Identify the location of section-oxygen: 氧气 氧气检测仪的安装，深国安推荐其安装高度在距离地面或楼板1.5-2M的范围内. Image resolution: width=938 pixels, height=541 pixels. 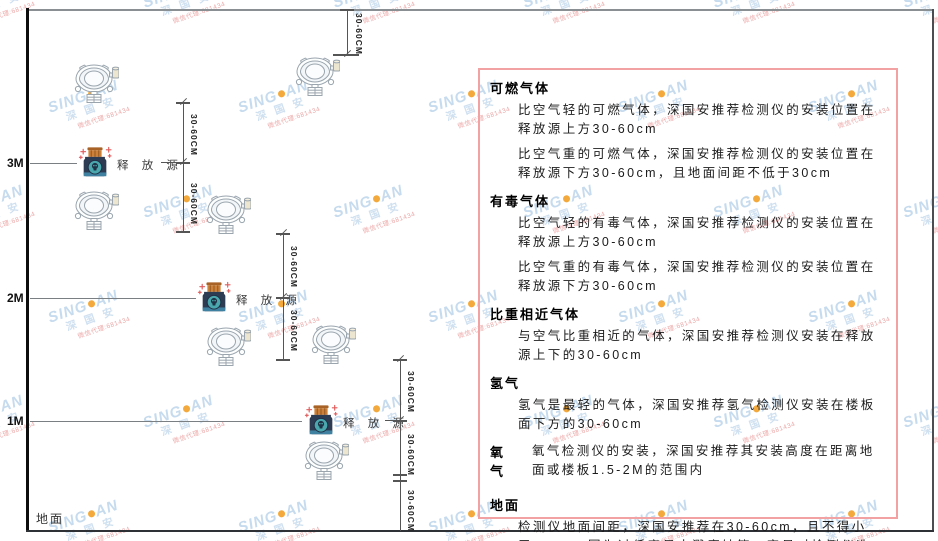
(688, 464).